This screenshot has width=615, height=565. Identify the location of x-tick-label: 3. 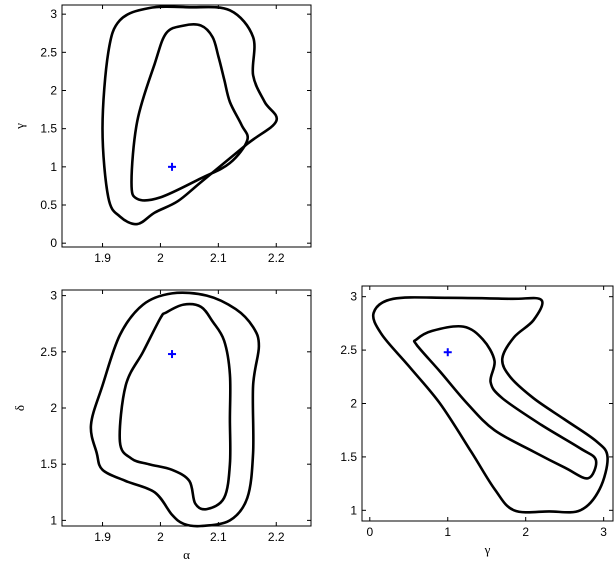
(603, 532).